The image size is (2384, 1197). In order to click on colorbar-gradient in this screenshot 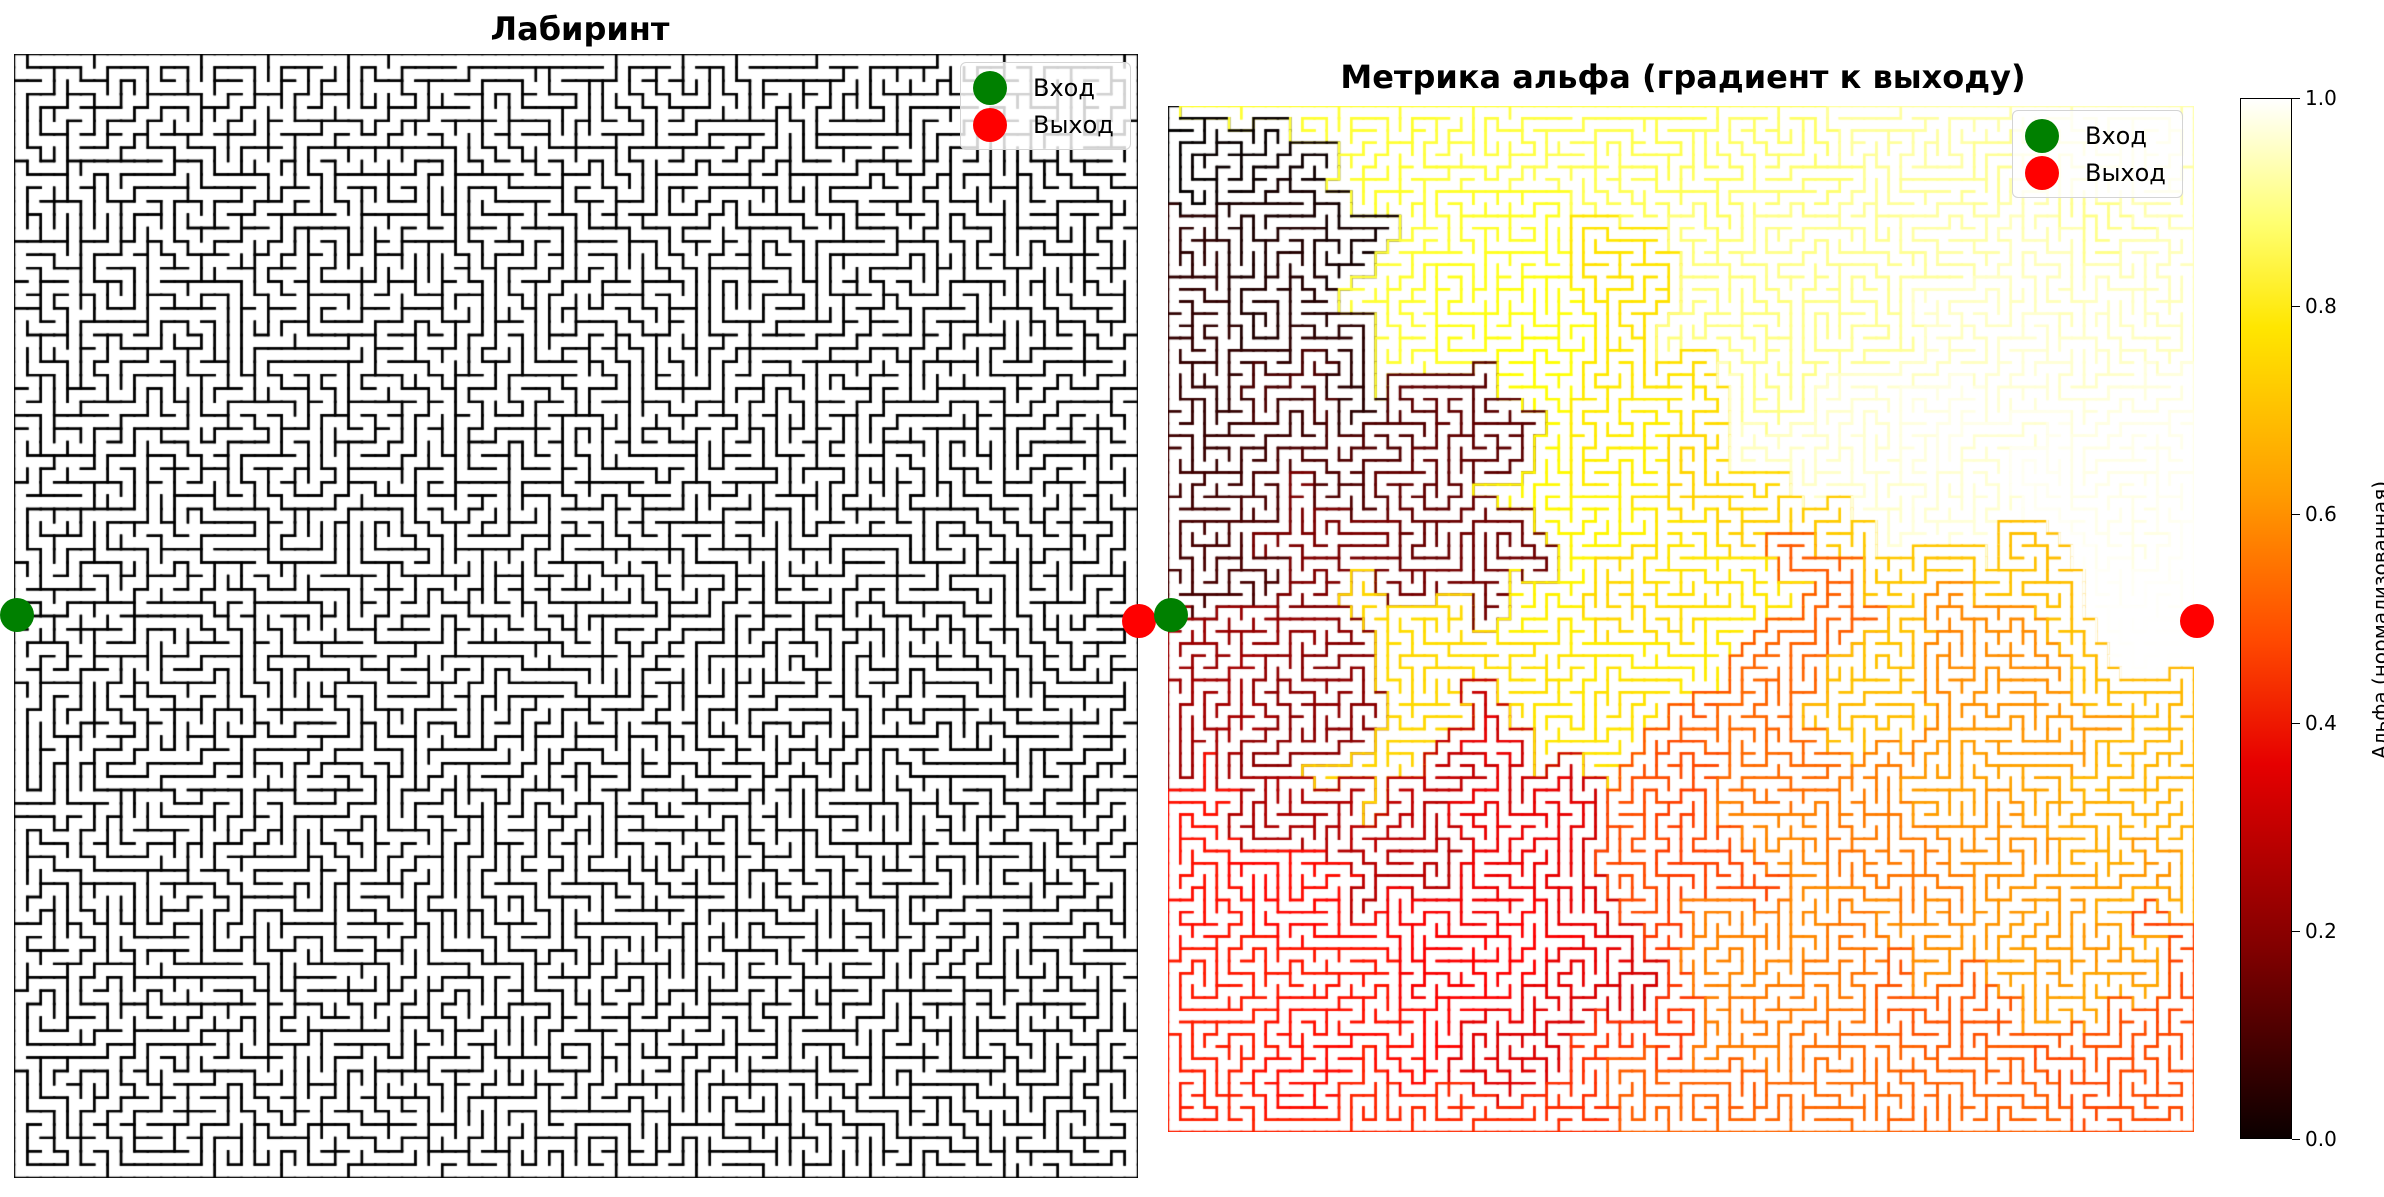, I will do `click(2266, 618)`.